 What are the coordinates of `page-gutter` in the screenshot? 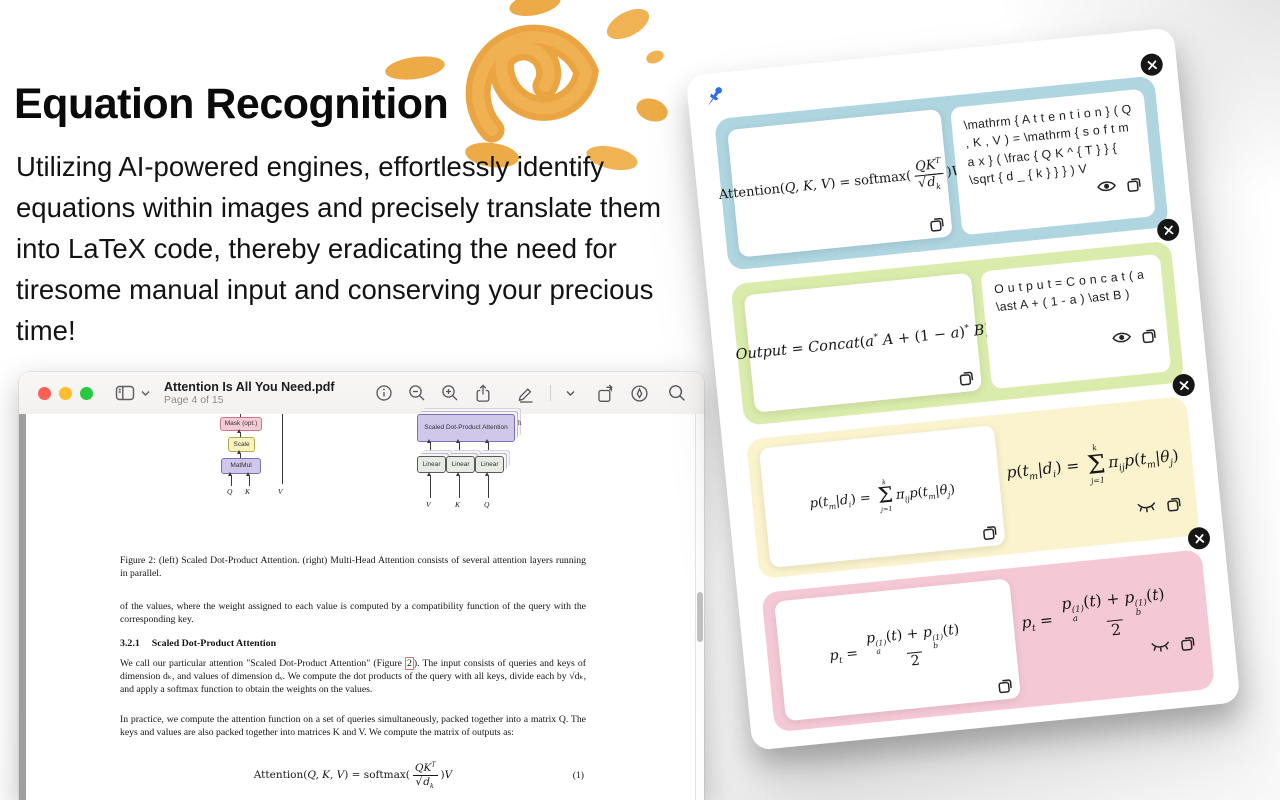 It's located at (22, 607).